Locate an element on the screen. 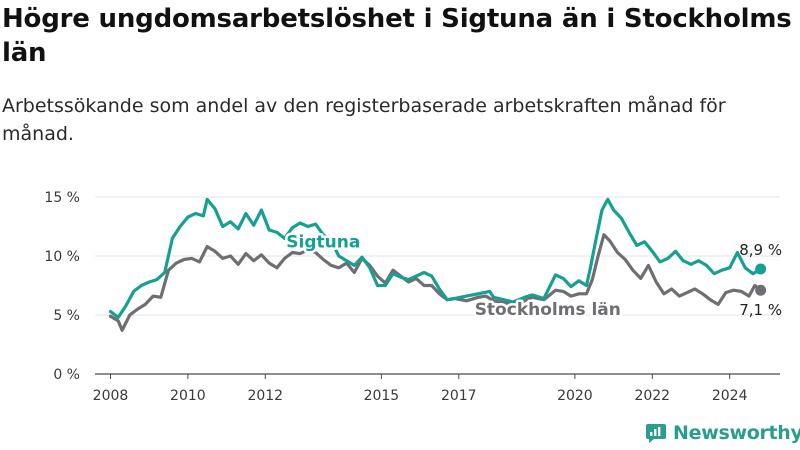 The image size is (800, 450). newsworthy-logo-text: Newsworthy is located at coordinates (736, 433).